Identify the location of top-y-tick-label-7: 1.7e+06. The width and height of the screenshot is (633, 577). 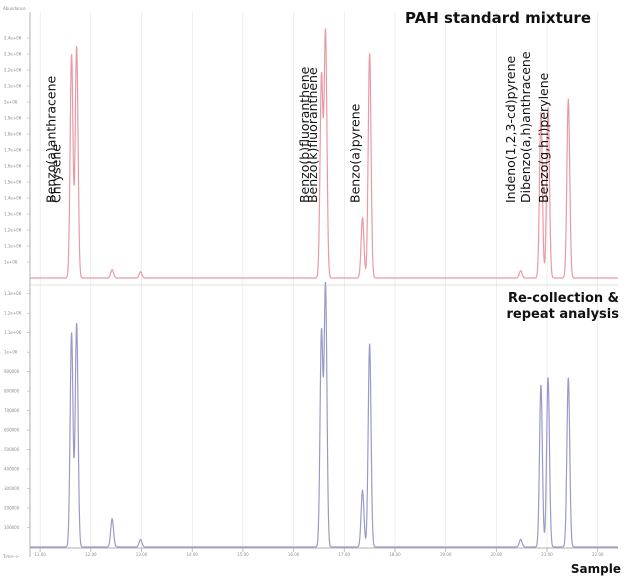
(13, 150).